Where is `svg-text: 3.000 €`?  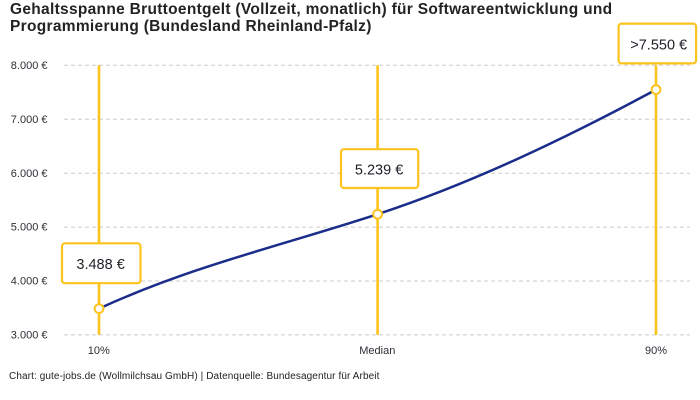
svg-text: 3.000 € is located at coordinates (29, 336).